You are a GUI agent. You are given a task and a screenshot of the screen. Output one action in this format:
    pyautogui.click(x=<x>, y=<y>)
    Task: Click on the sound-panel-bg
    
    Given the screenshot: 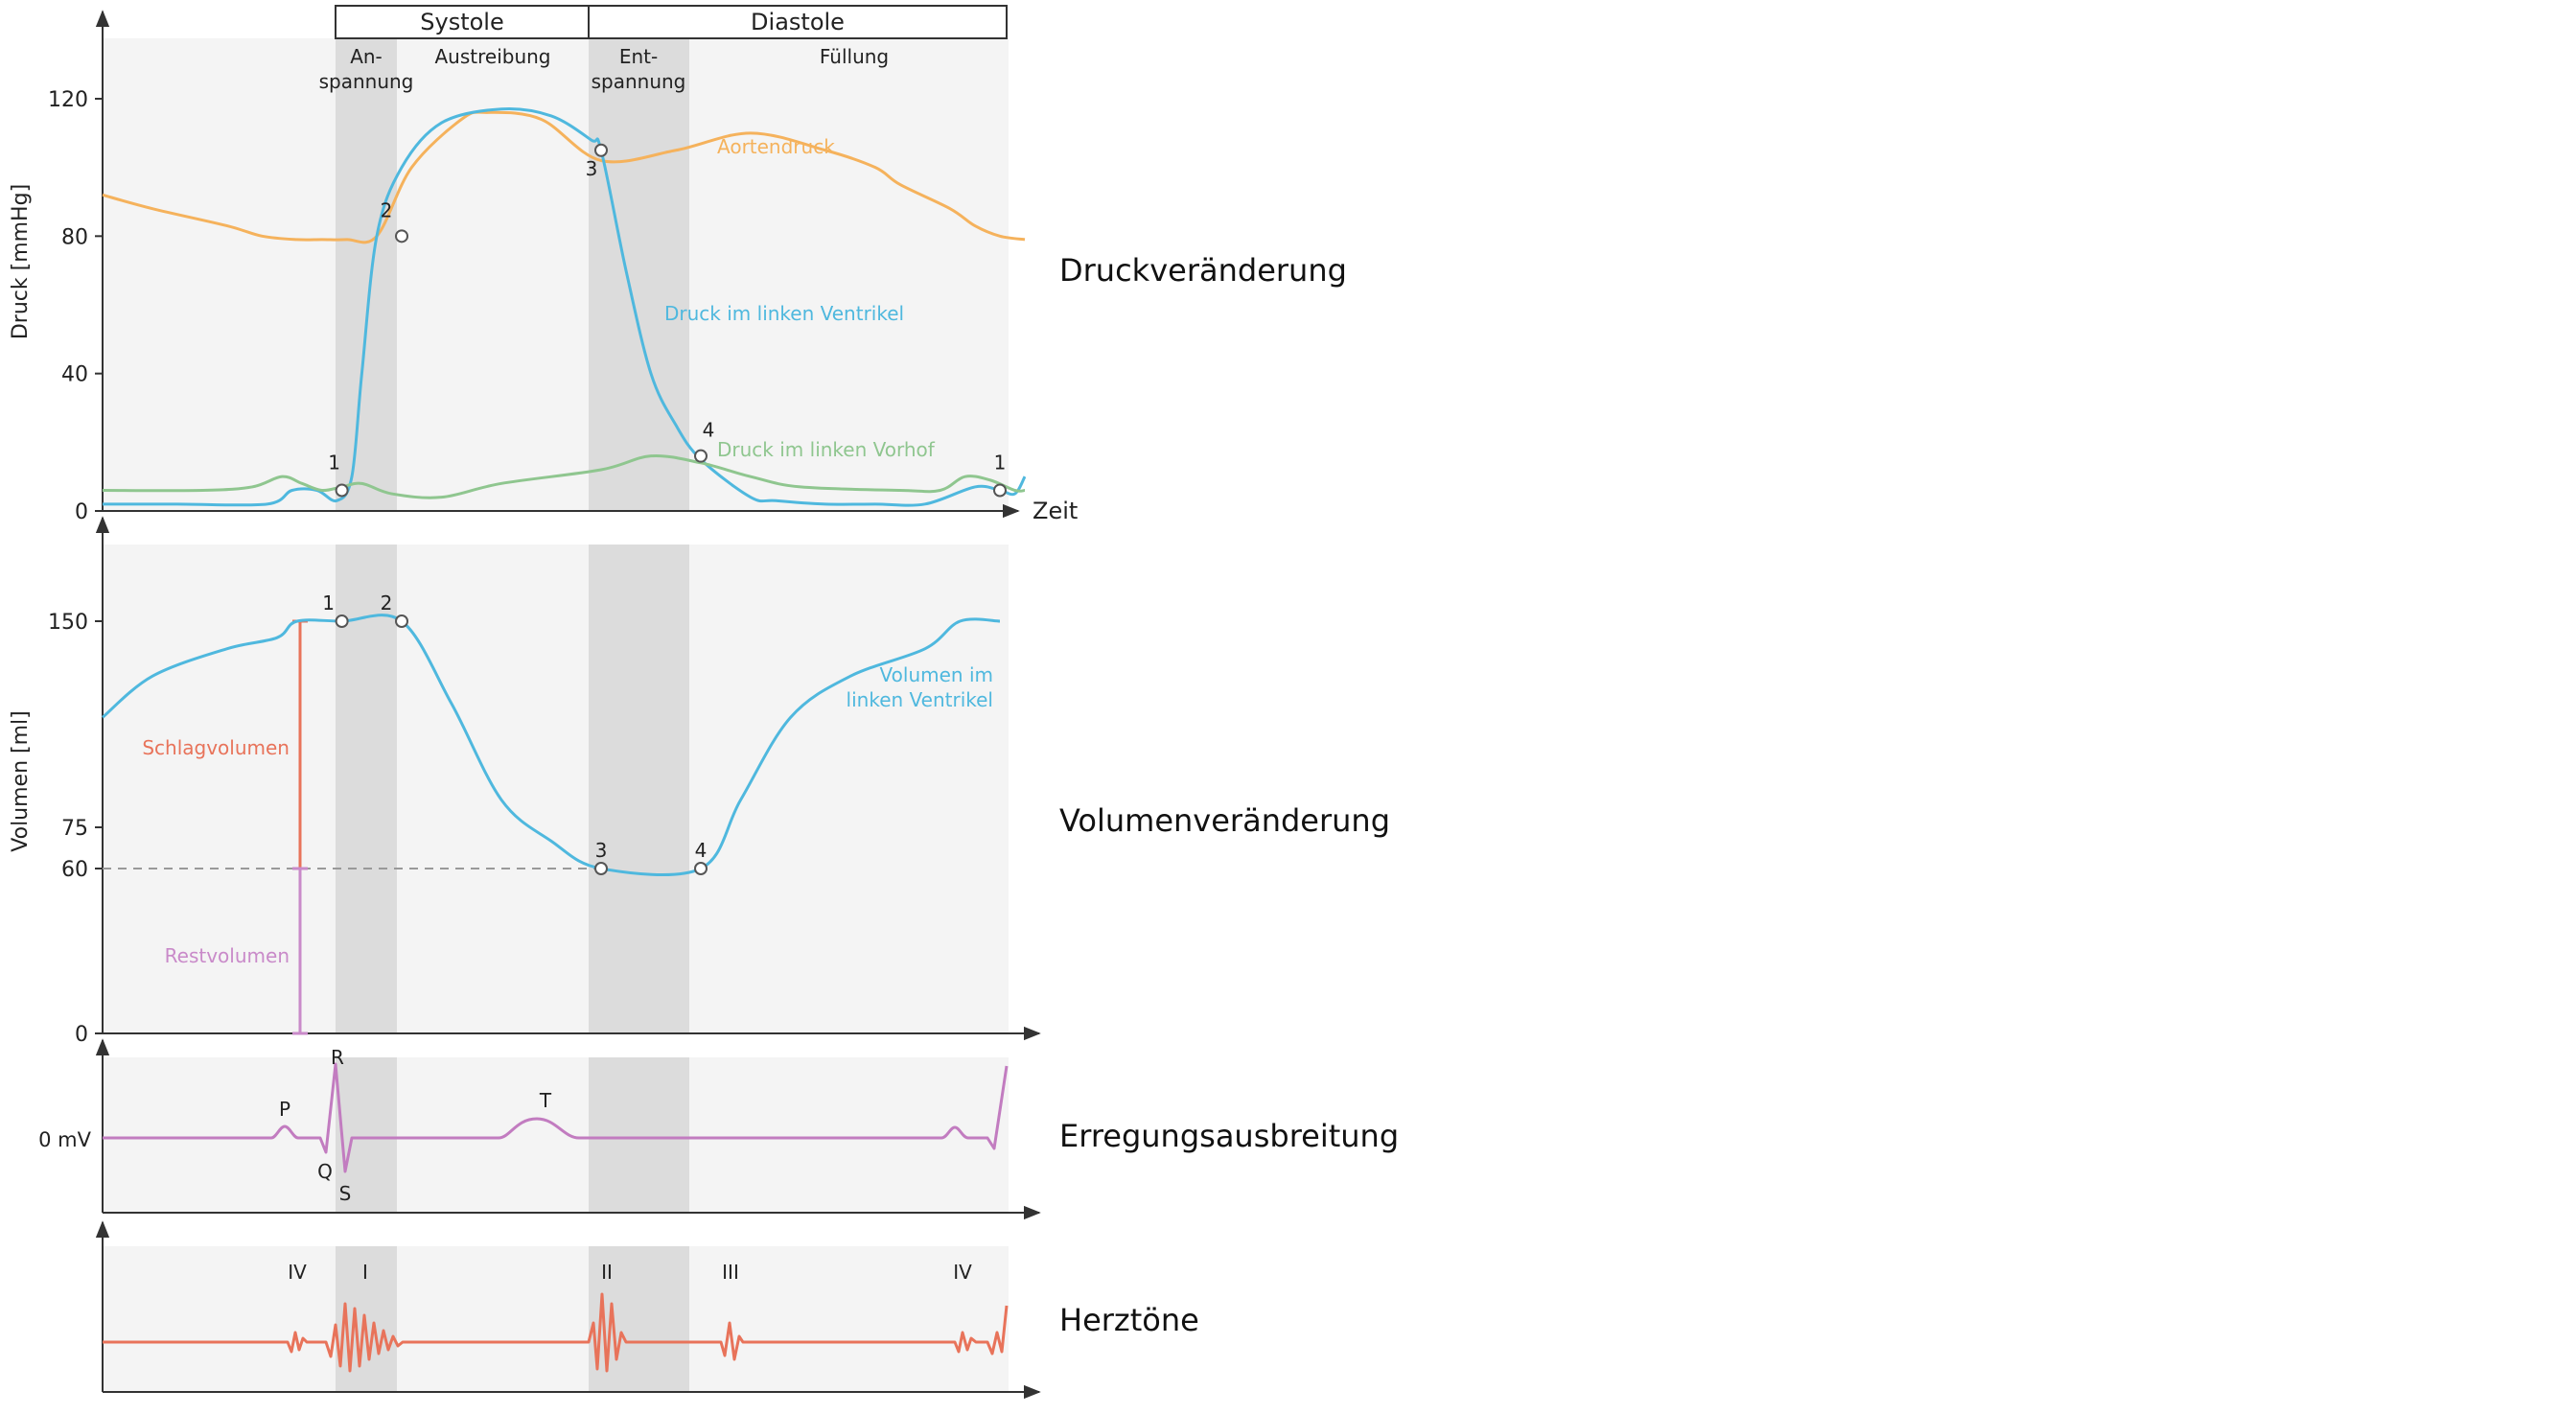 What is the action you would take?
    pyautogui.click(x=556, y=1319)
    